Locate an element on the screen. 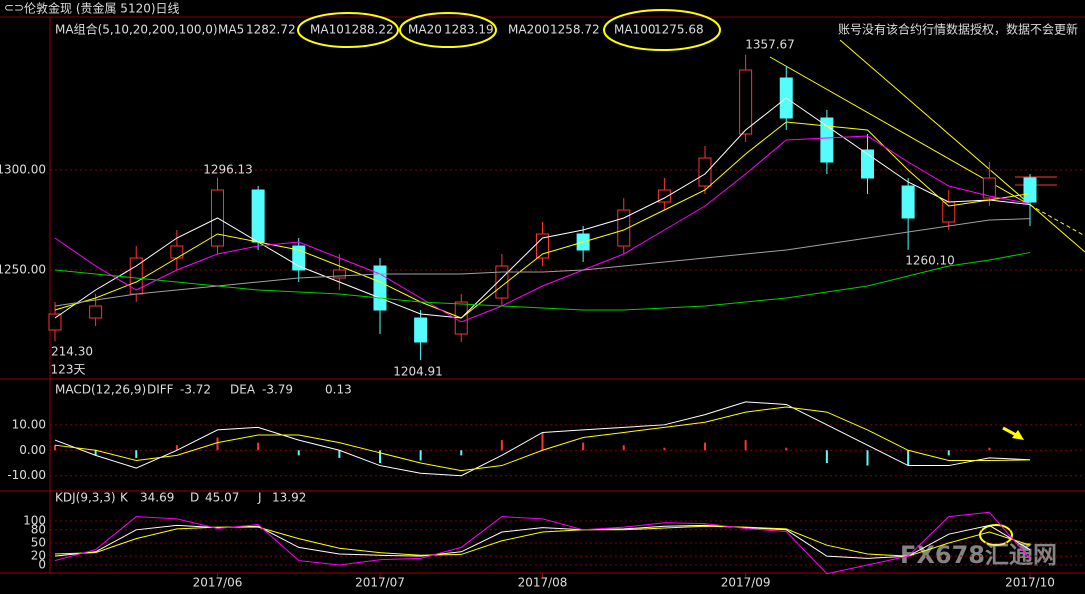 Image resolution: width=1085 pixels, height=594 pixels. x-tick-label: 2017/08 is located at coordinates (543, 583).